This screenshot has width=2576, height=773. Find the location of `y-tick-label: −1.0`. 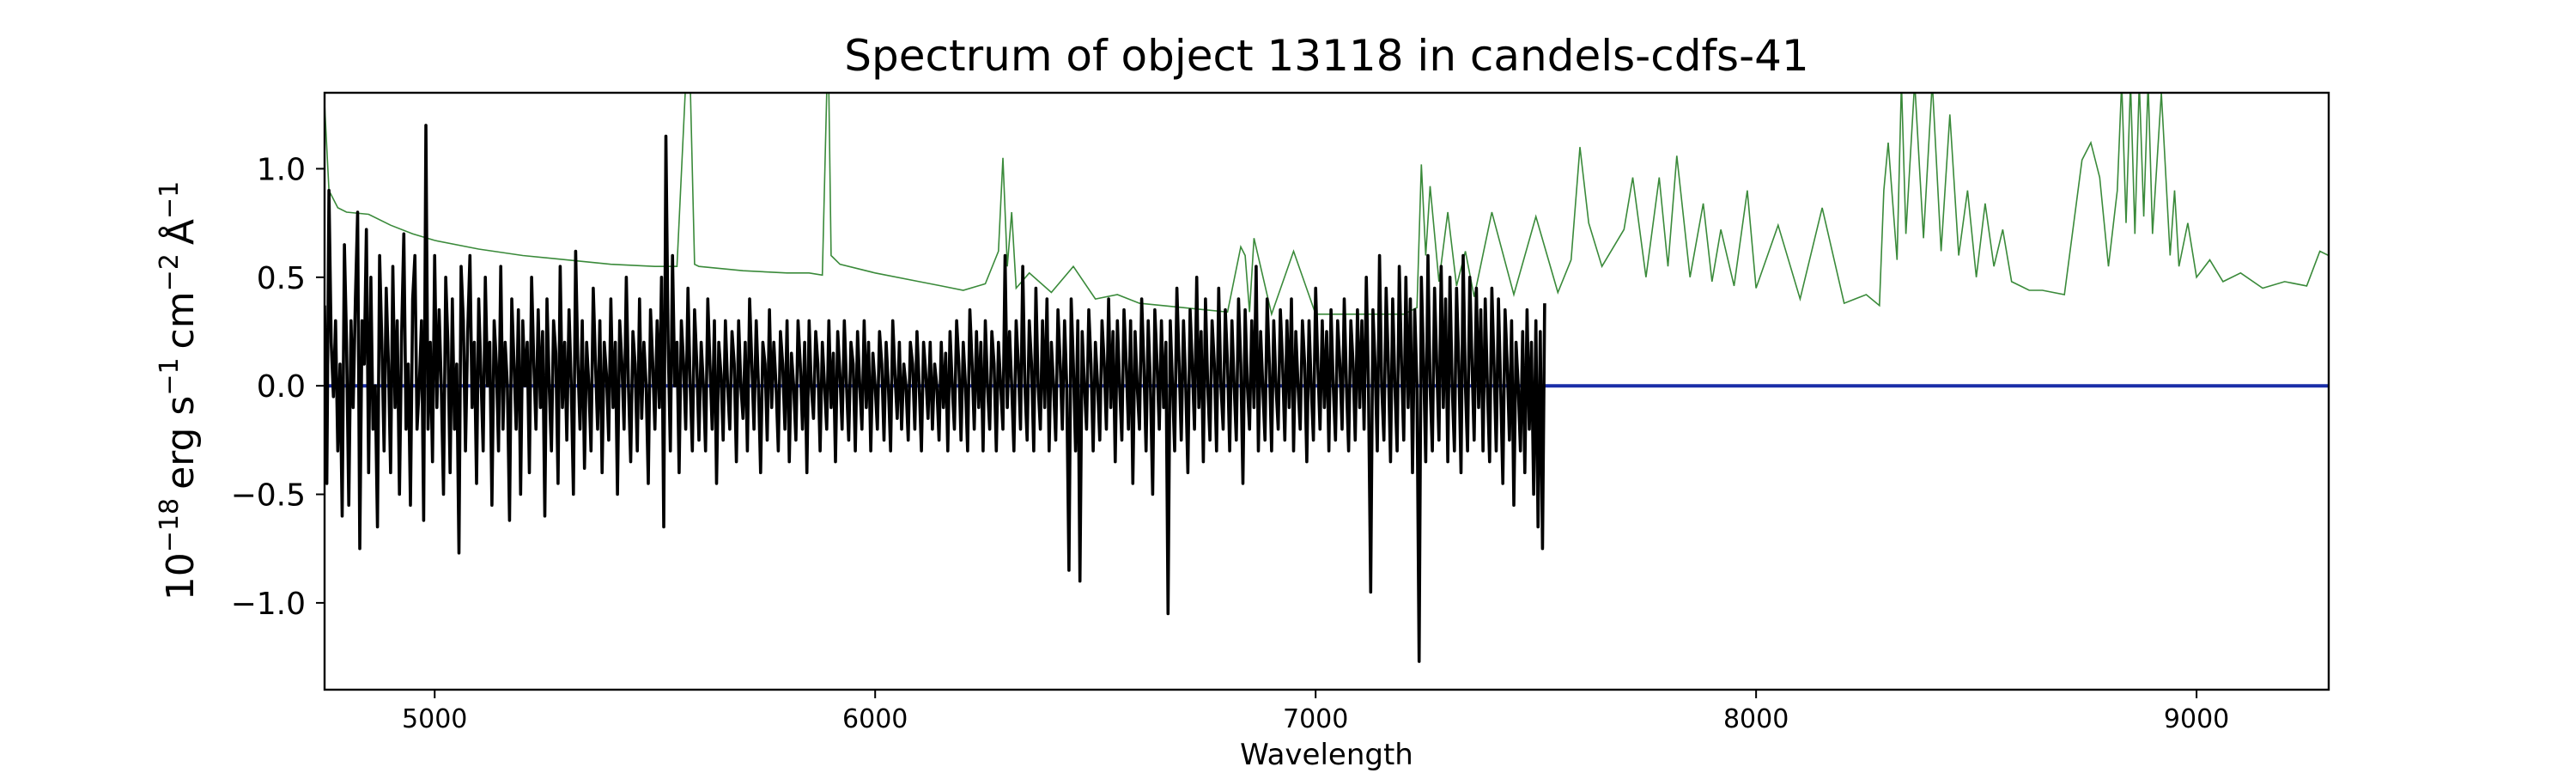

y-tick-label: −1.0 is located at coordinates (269, 604).